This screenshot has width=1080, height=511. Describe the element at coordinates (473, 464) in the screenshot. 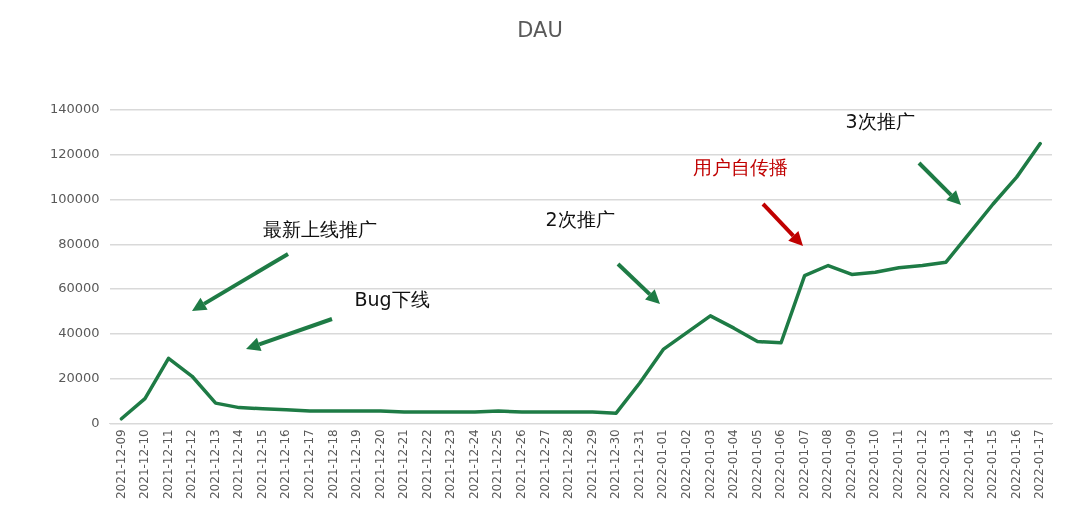

I see `x-tick-label: 2021-12-24` at that location.